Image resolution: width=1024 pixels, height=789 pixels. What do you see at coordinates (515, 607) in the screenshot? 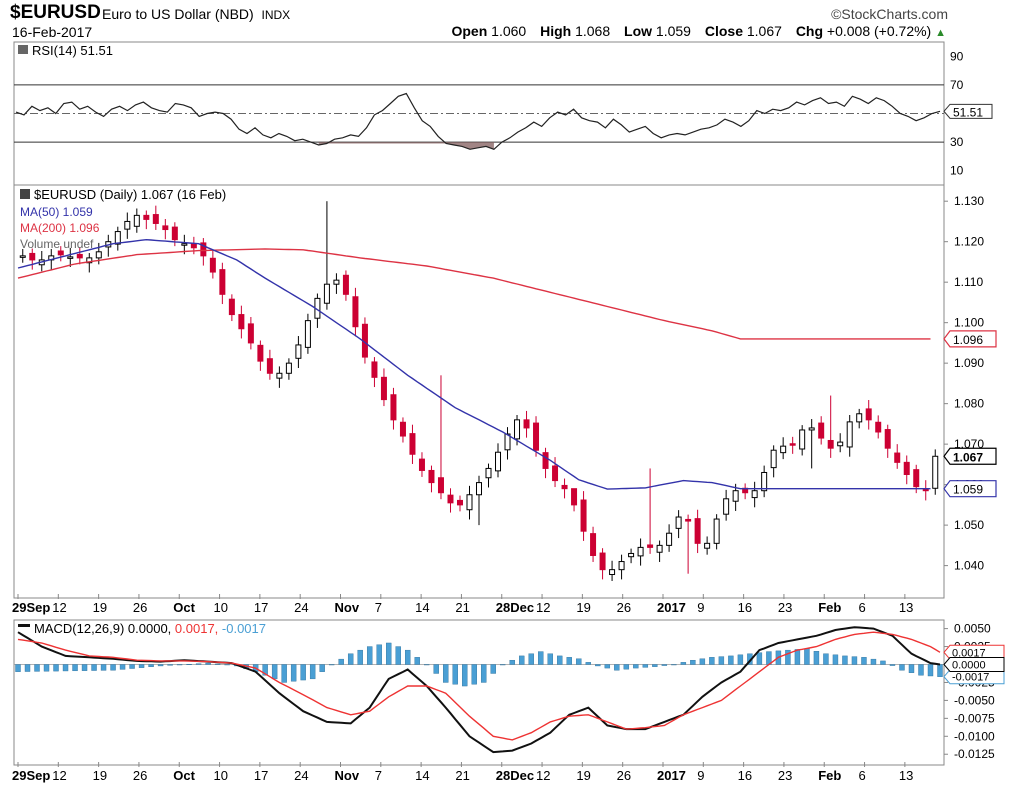
I see `price-x-tick-label: 28Dec` at bounding box center [515, 607].